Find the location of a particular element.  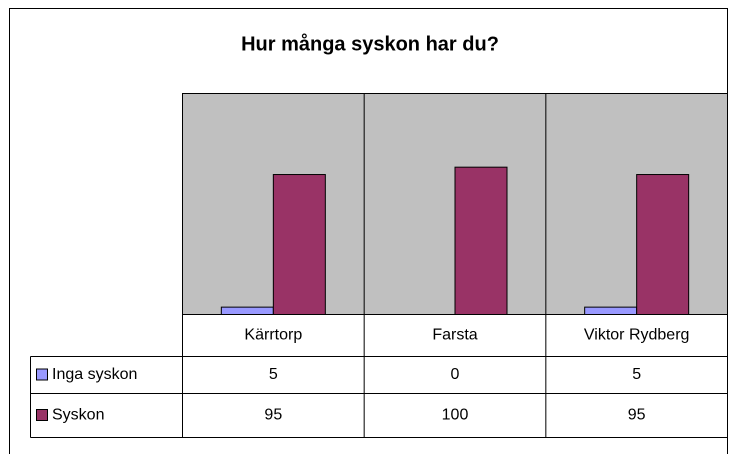

legend-label: Inga syskon is located at coordinates (94, 374).